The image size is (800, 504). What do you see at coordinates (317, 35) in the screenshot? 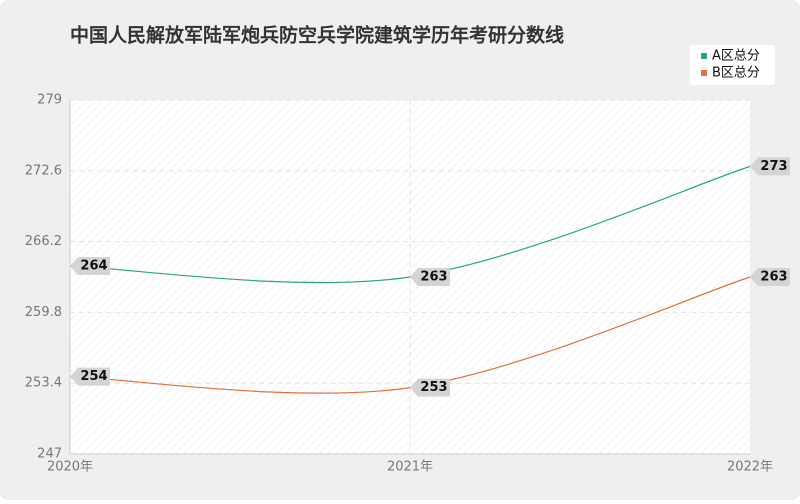
I see `chart-title: 中国人民解放军陆军炮兵防空兵学院建筑学历年考研分数线` at bounding box center [317, 35].